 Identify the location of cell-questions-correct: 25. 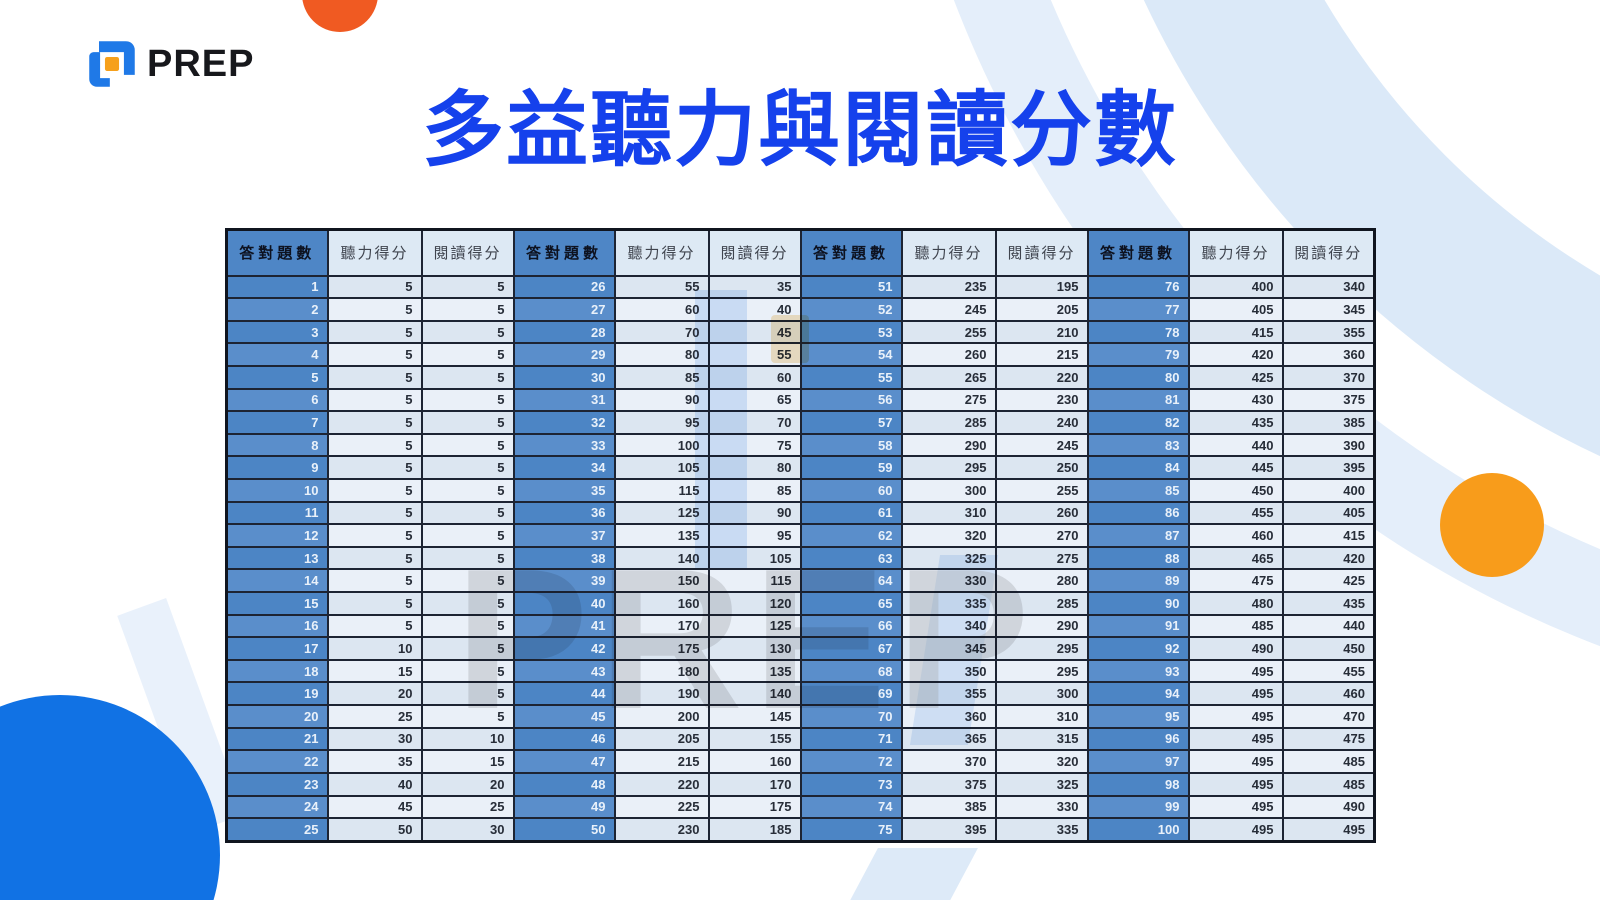
(277, 830).